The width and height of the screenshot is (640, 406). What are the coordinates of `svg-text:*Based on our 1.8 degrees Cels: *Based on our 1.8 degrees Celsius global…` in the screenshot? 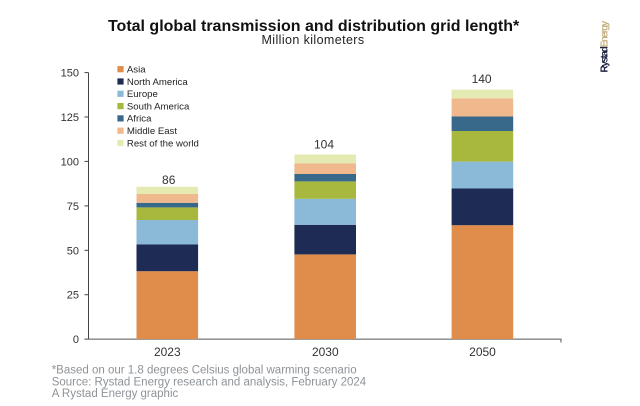 It's located at (204, 370).